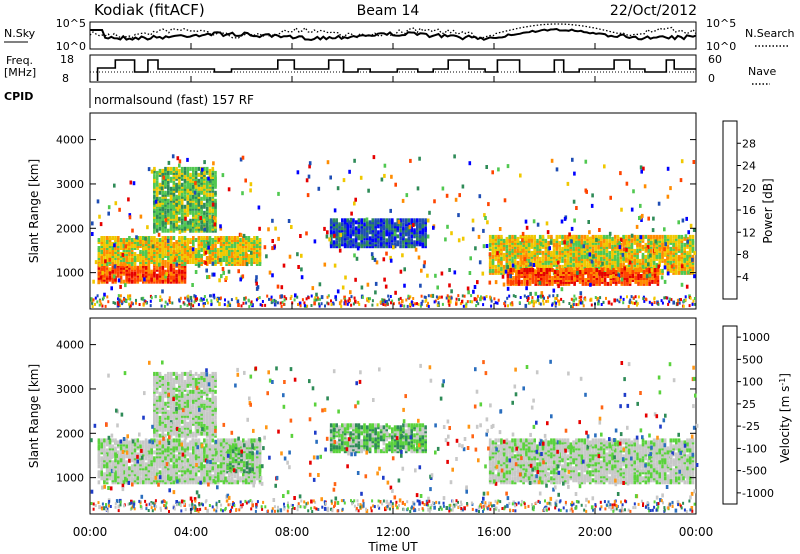  What do you see at coordinates (20, 33) in the screenshot?
I see `nsky-label: N.Sky` at bounding box center [20, 33].